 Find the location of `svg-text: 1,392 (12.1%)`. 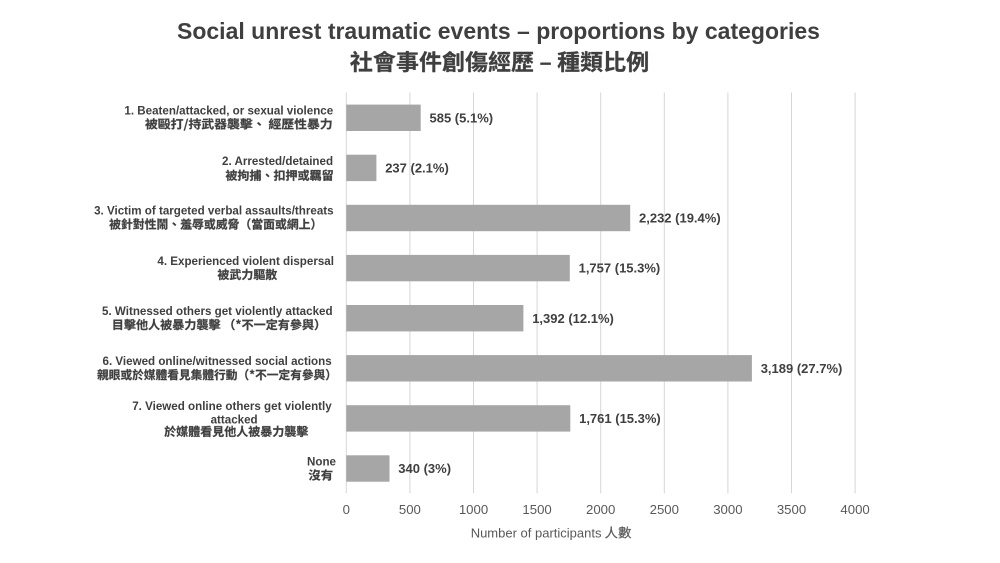

svg-text: 1,392 (12.1%) is located at coordinates (573, 318).